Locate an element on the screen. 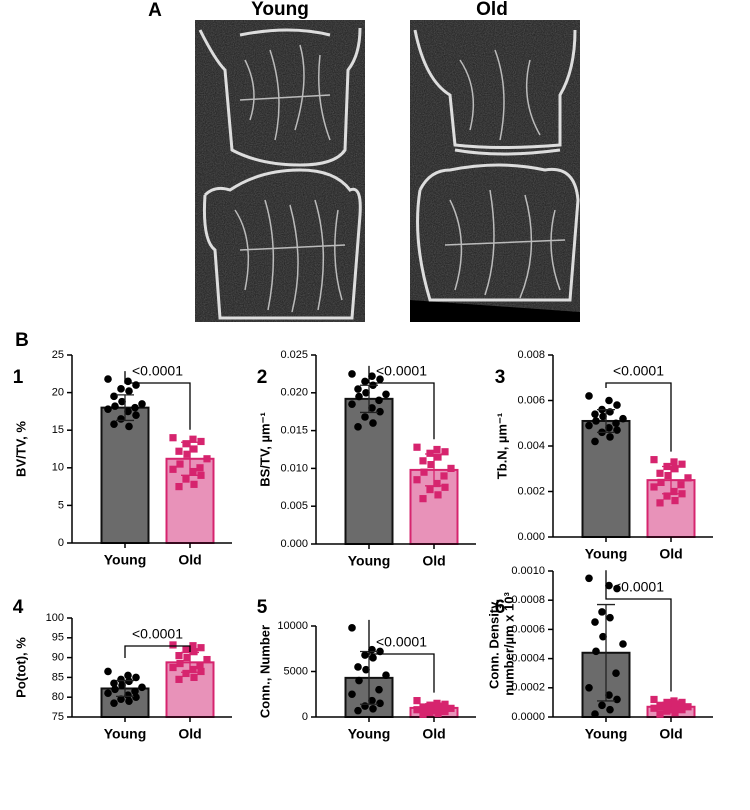 Image resolution: width=750 pixels, height=810 pixels. y-axis-label: number/µm x 10³ is located at coordinates (508, 644).